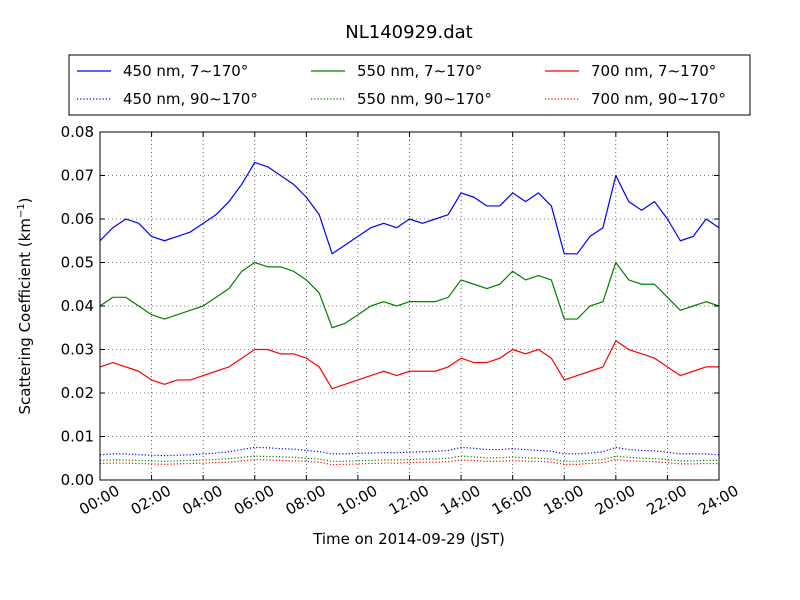 The width and height of the screenshot is (800, 600). I want to click on y-tick-label: 0.02, so click(77, 393).